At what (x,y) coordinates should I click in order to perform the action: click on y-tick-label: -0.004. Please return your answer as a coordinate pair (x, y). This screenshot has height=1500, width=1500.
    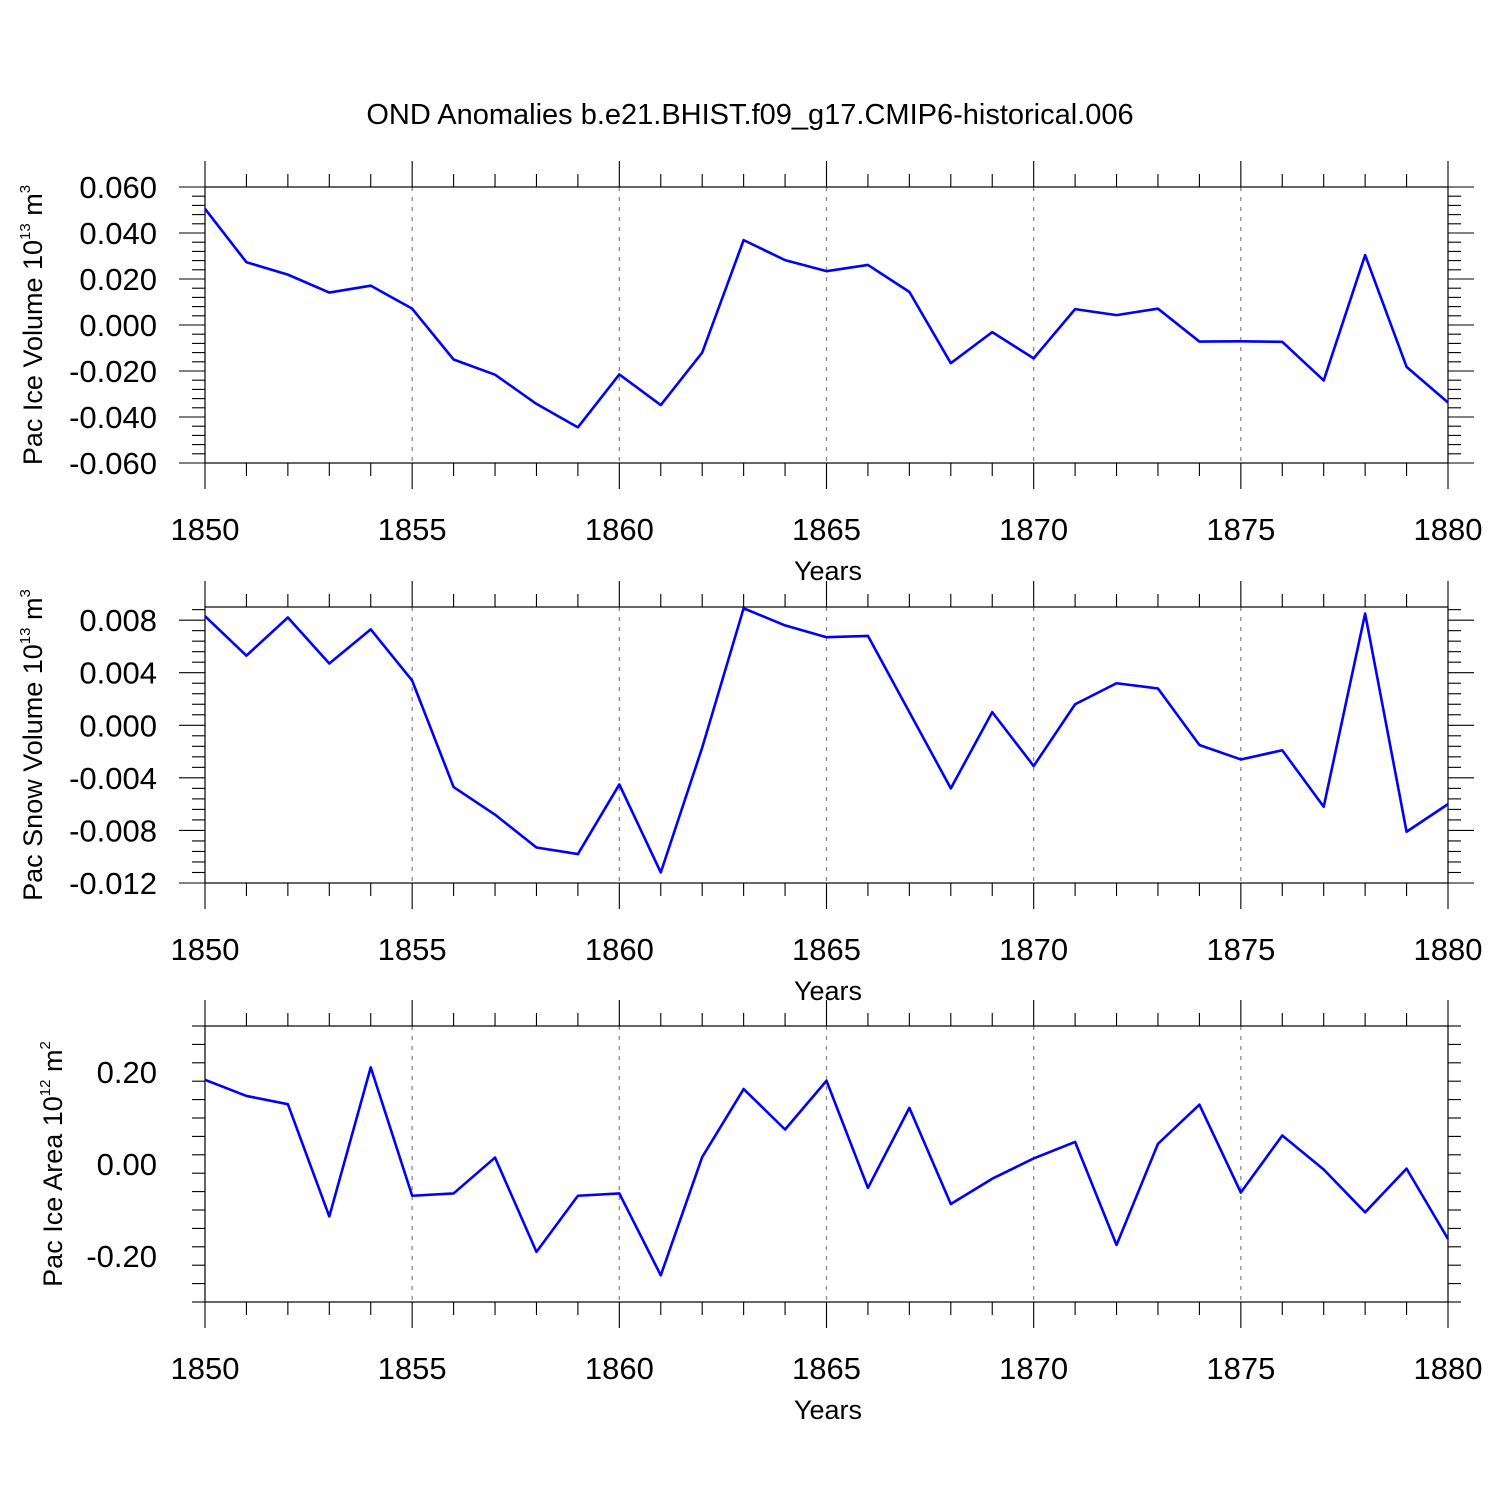
    Looking at the image, I should click on (113, 778).